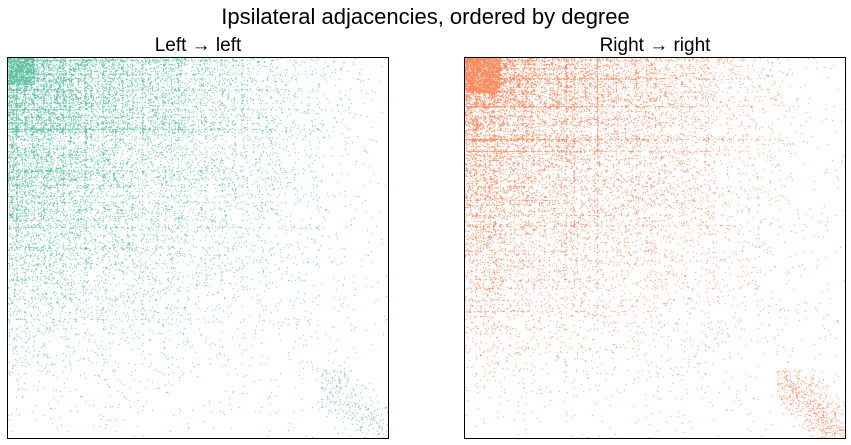 This screenshot has height=445, width=851. Describe the element at coordinates (655, 45) in the screenshot. I see `right-panel-title: Right → right` at that location.